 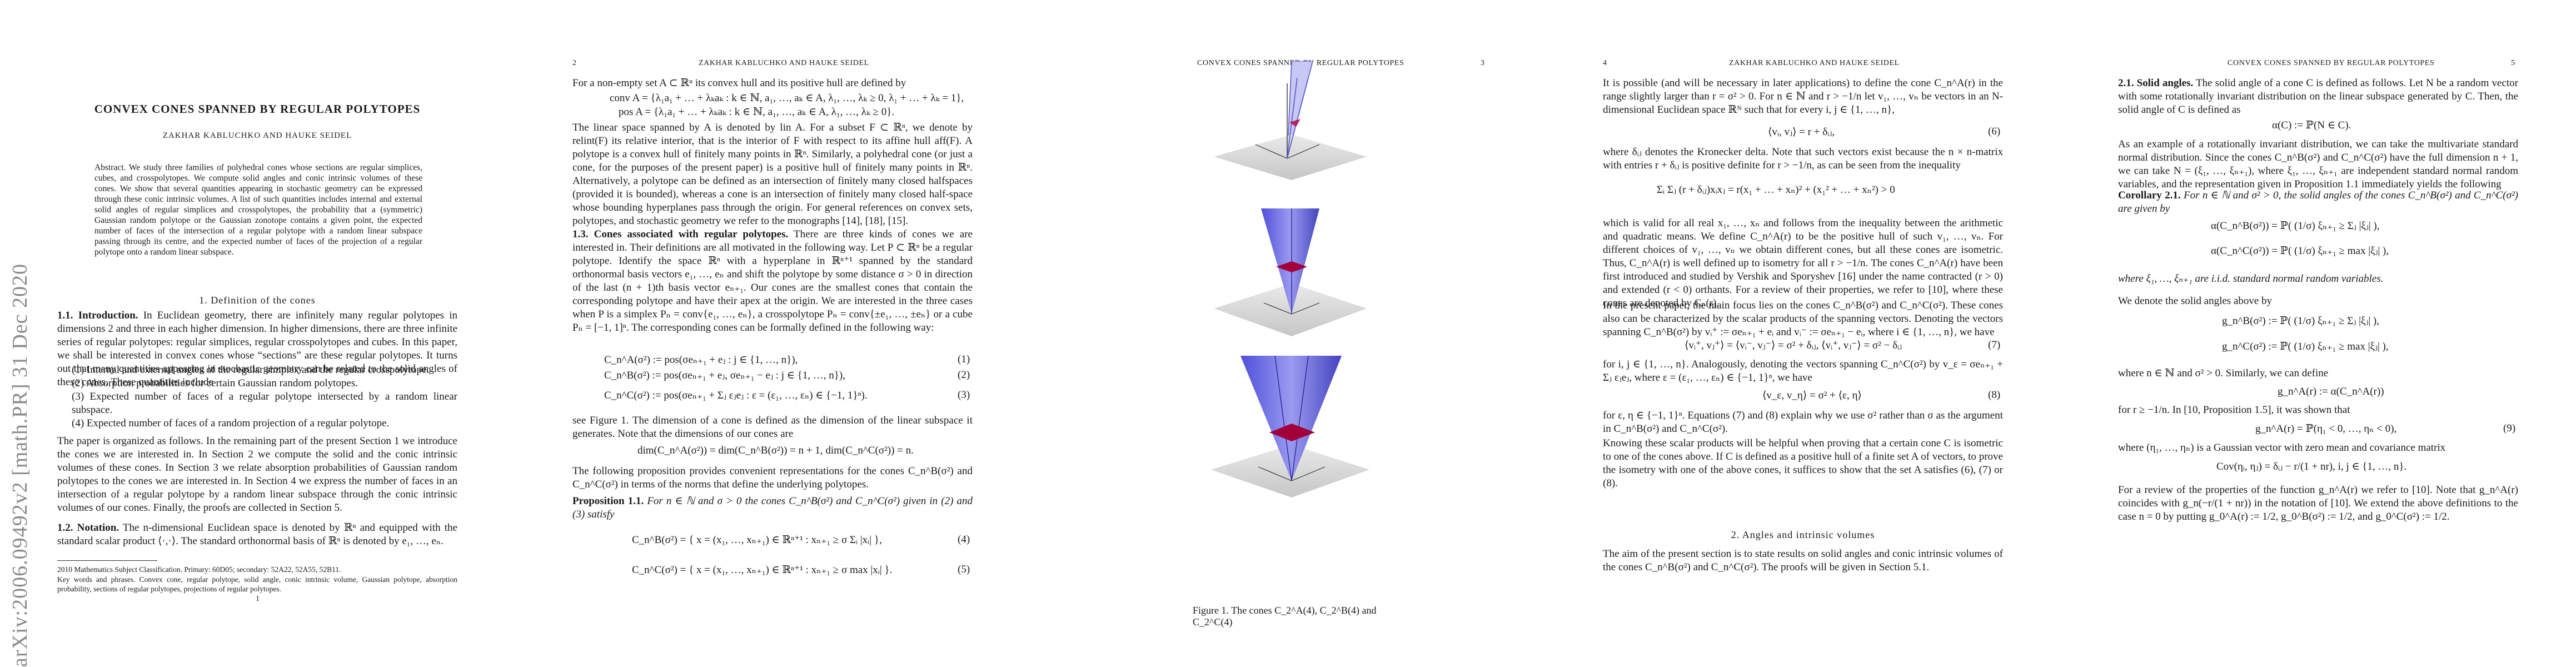 I want to click on intro-heading: 1.1. Introduction., so click(x=97, y=315).